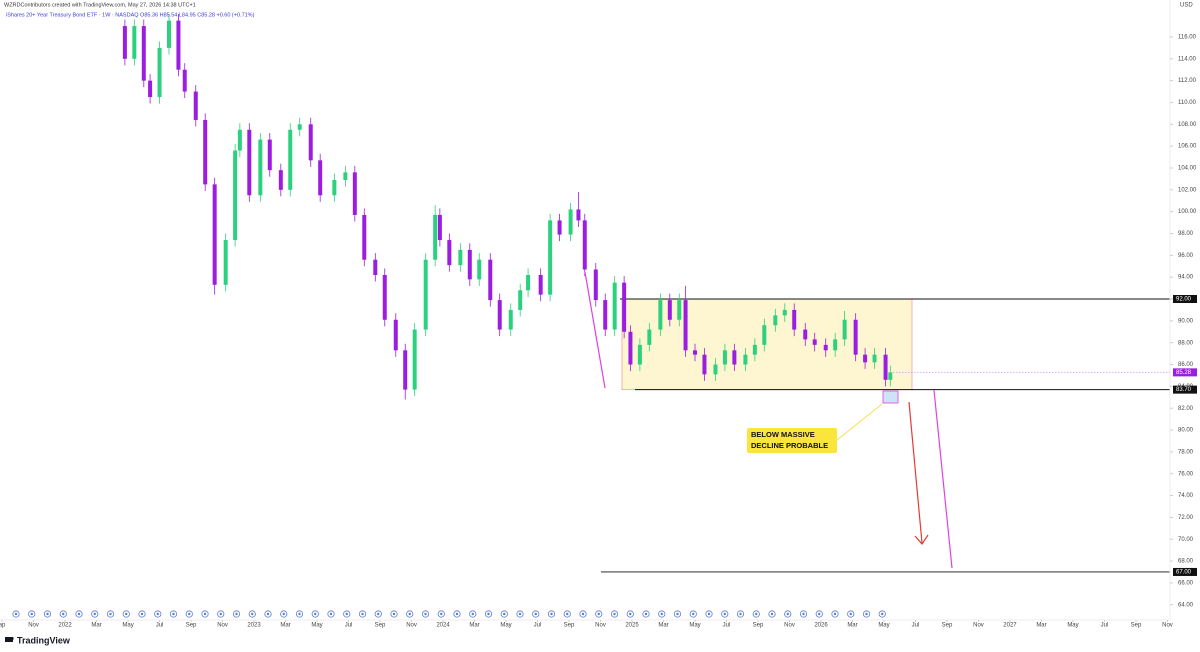  I want to click on projection-line, so click(943, 479).